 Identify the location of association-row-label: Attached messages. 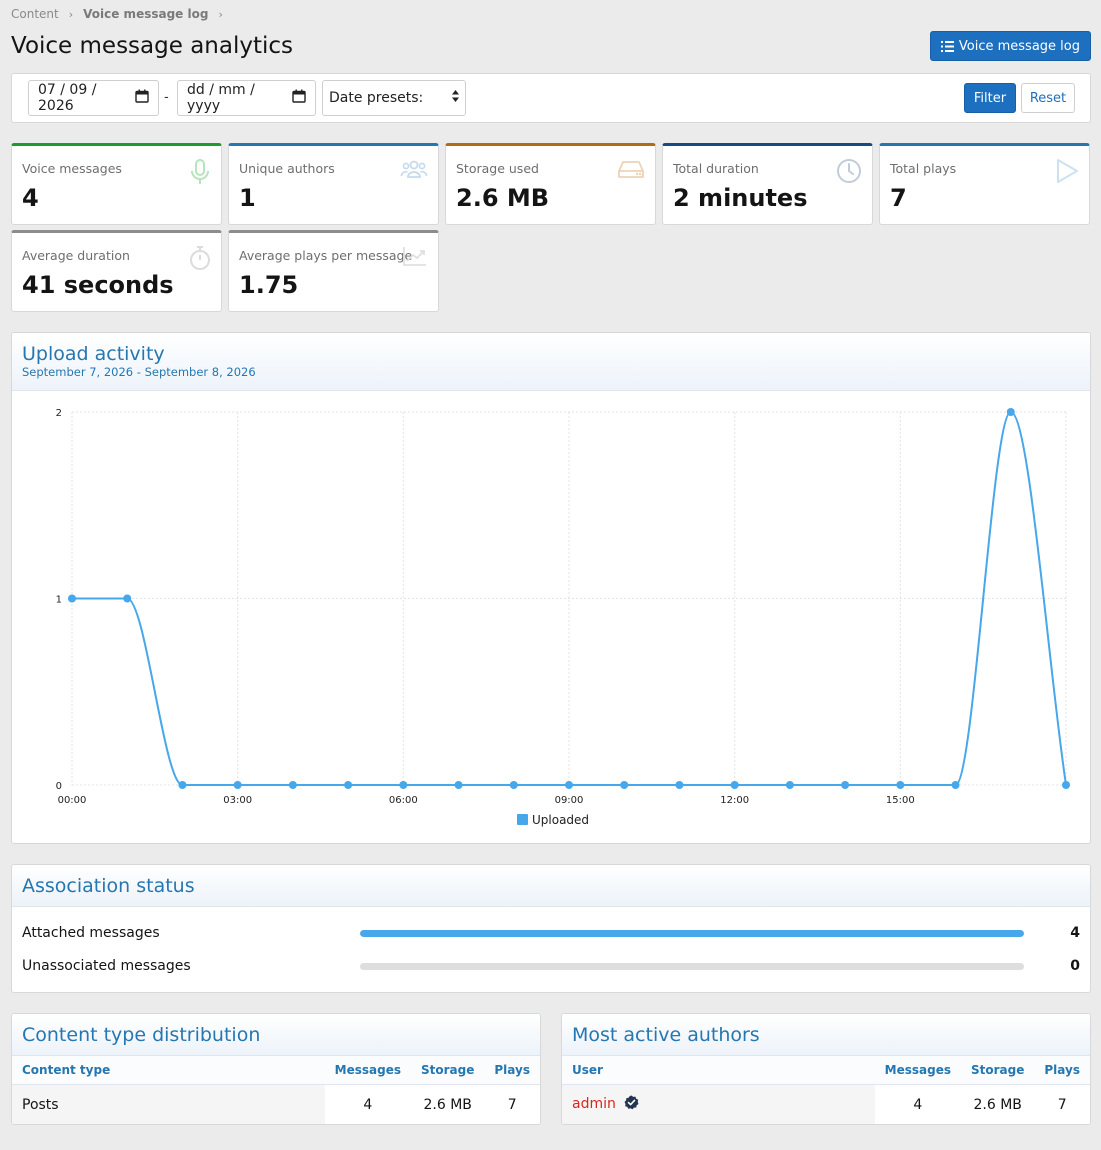
(91, 933).